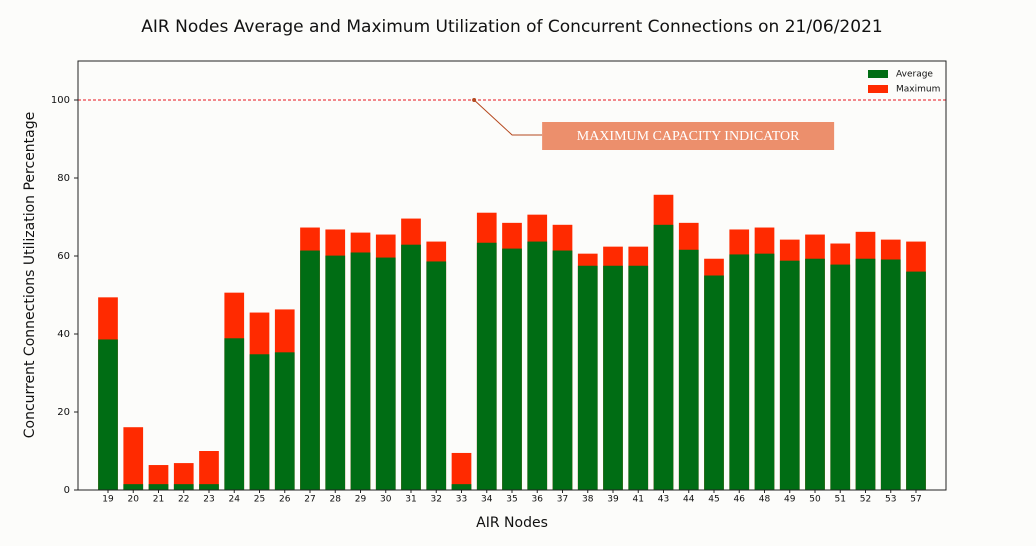 This screenshot has height=546, width=1036. I want to click on x-tick-label: 57, so click(915, 500).